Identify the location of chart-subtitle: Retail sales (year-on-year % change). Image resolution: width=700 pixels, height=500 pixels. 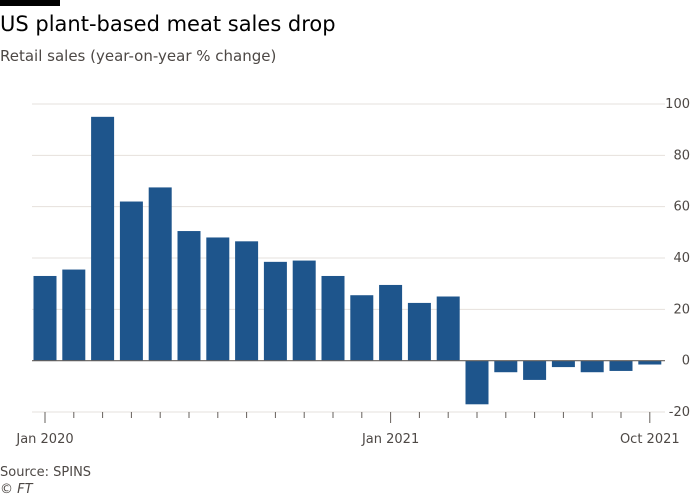
(138, 56).